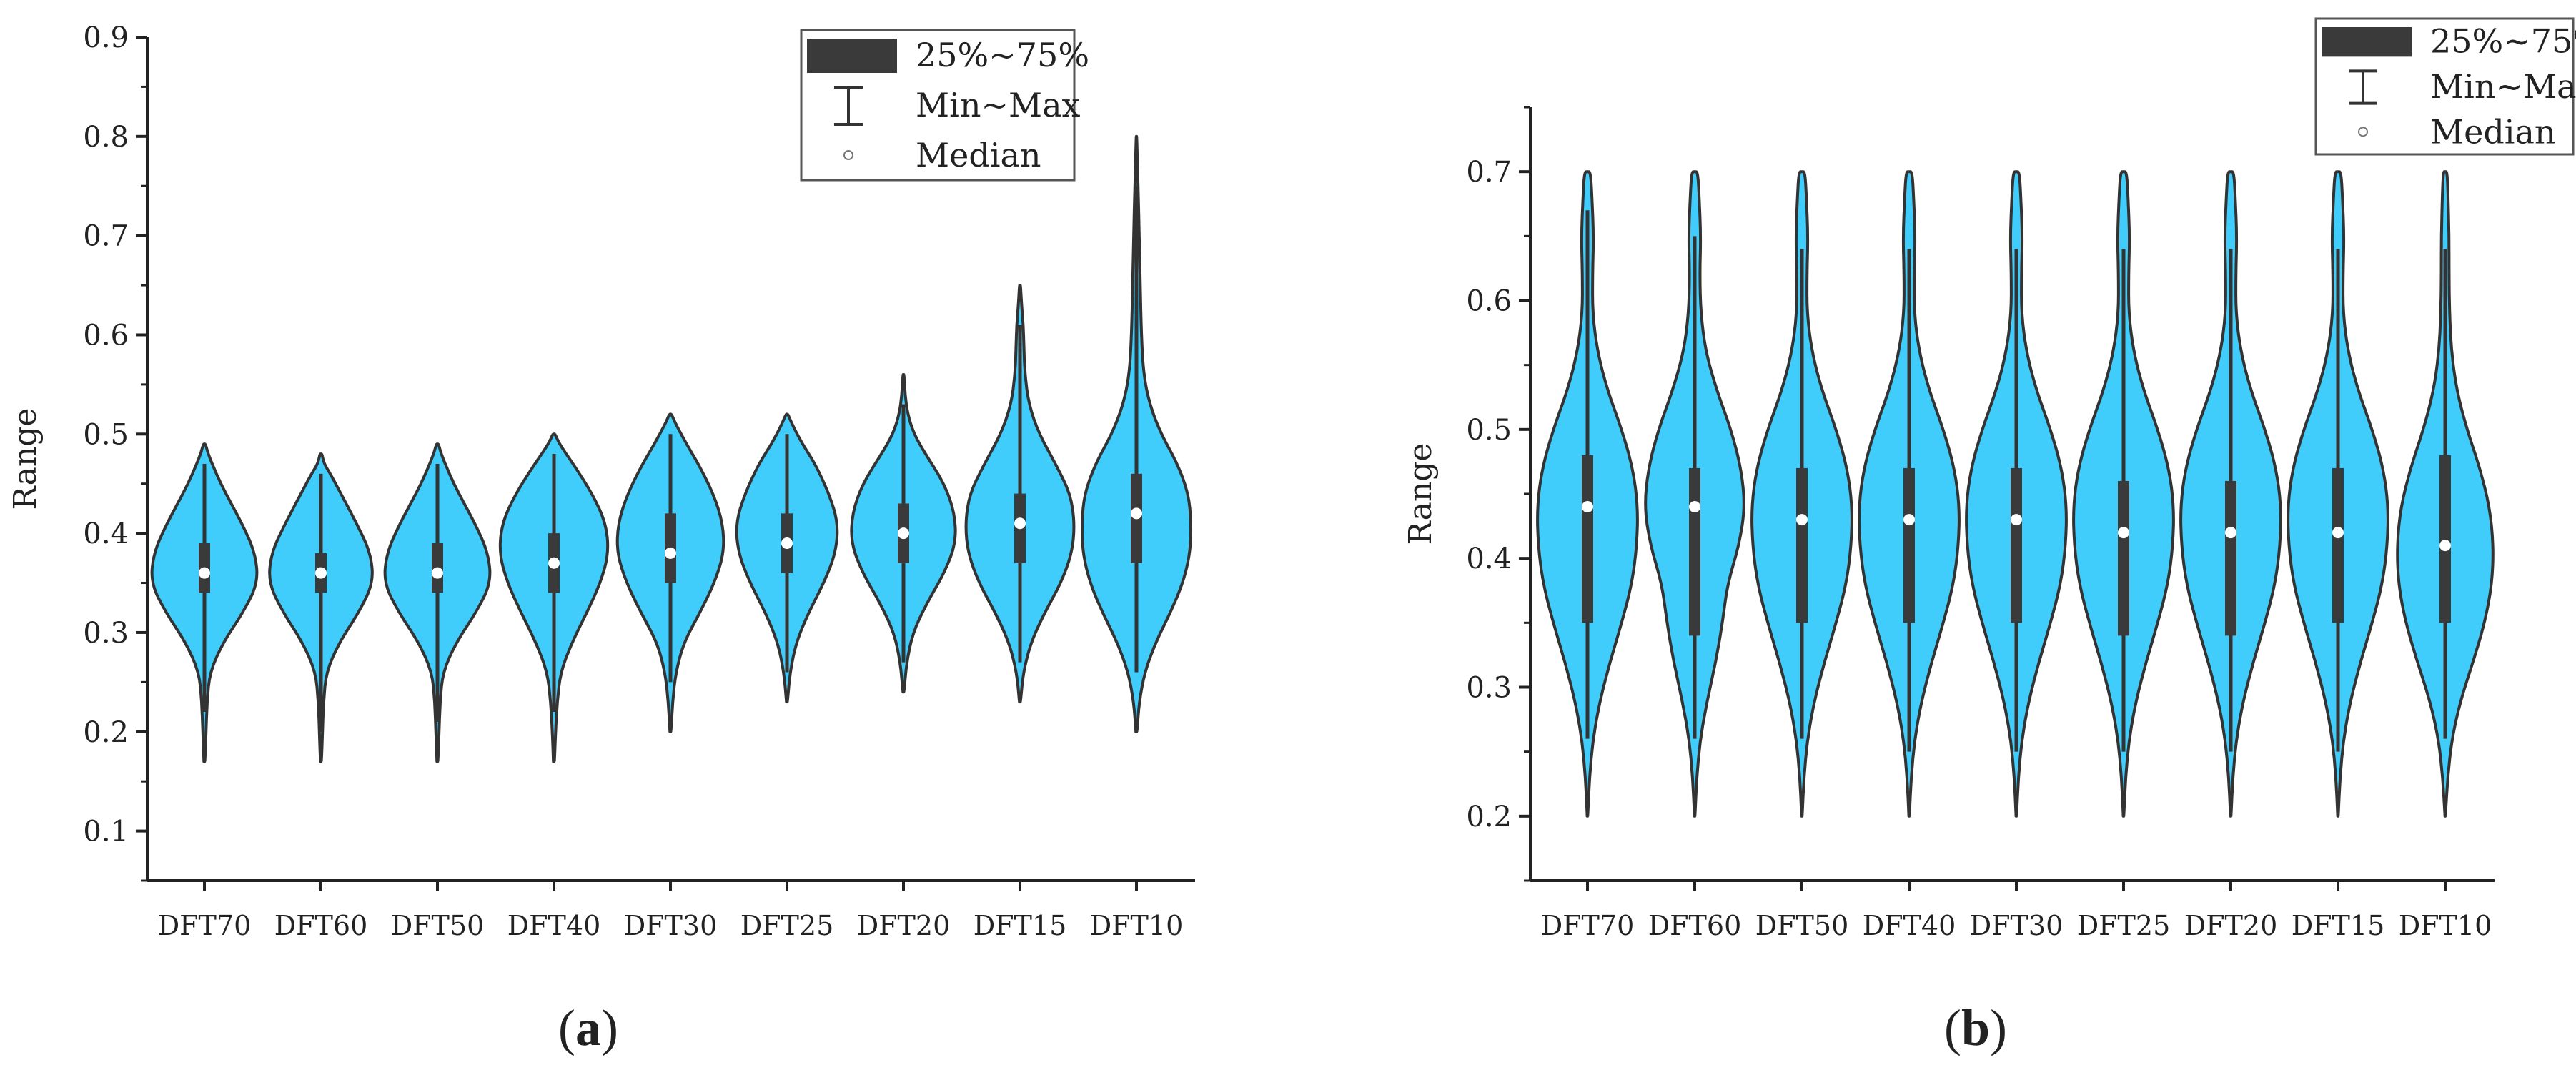 This screenshot has width=2576, height=1080. Describe the element at coordinates (1975, 1027) in the screenshot. I see `caption-b: (b)` at that location.